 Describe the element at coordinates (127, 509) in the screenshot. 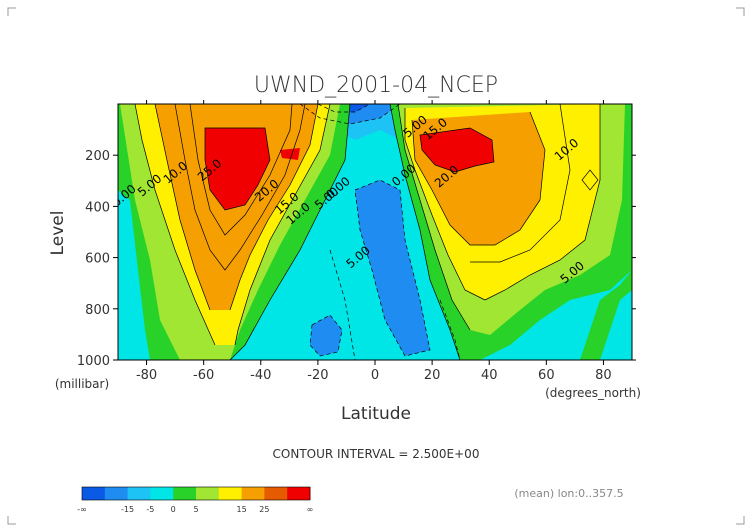

I see `legend-label: -15` at that location.